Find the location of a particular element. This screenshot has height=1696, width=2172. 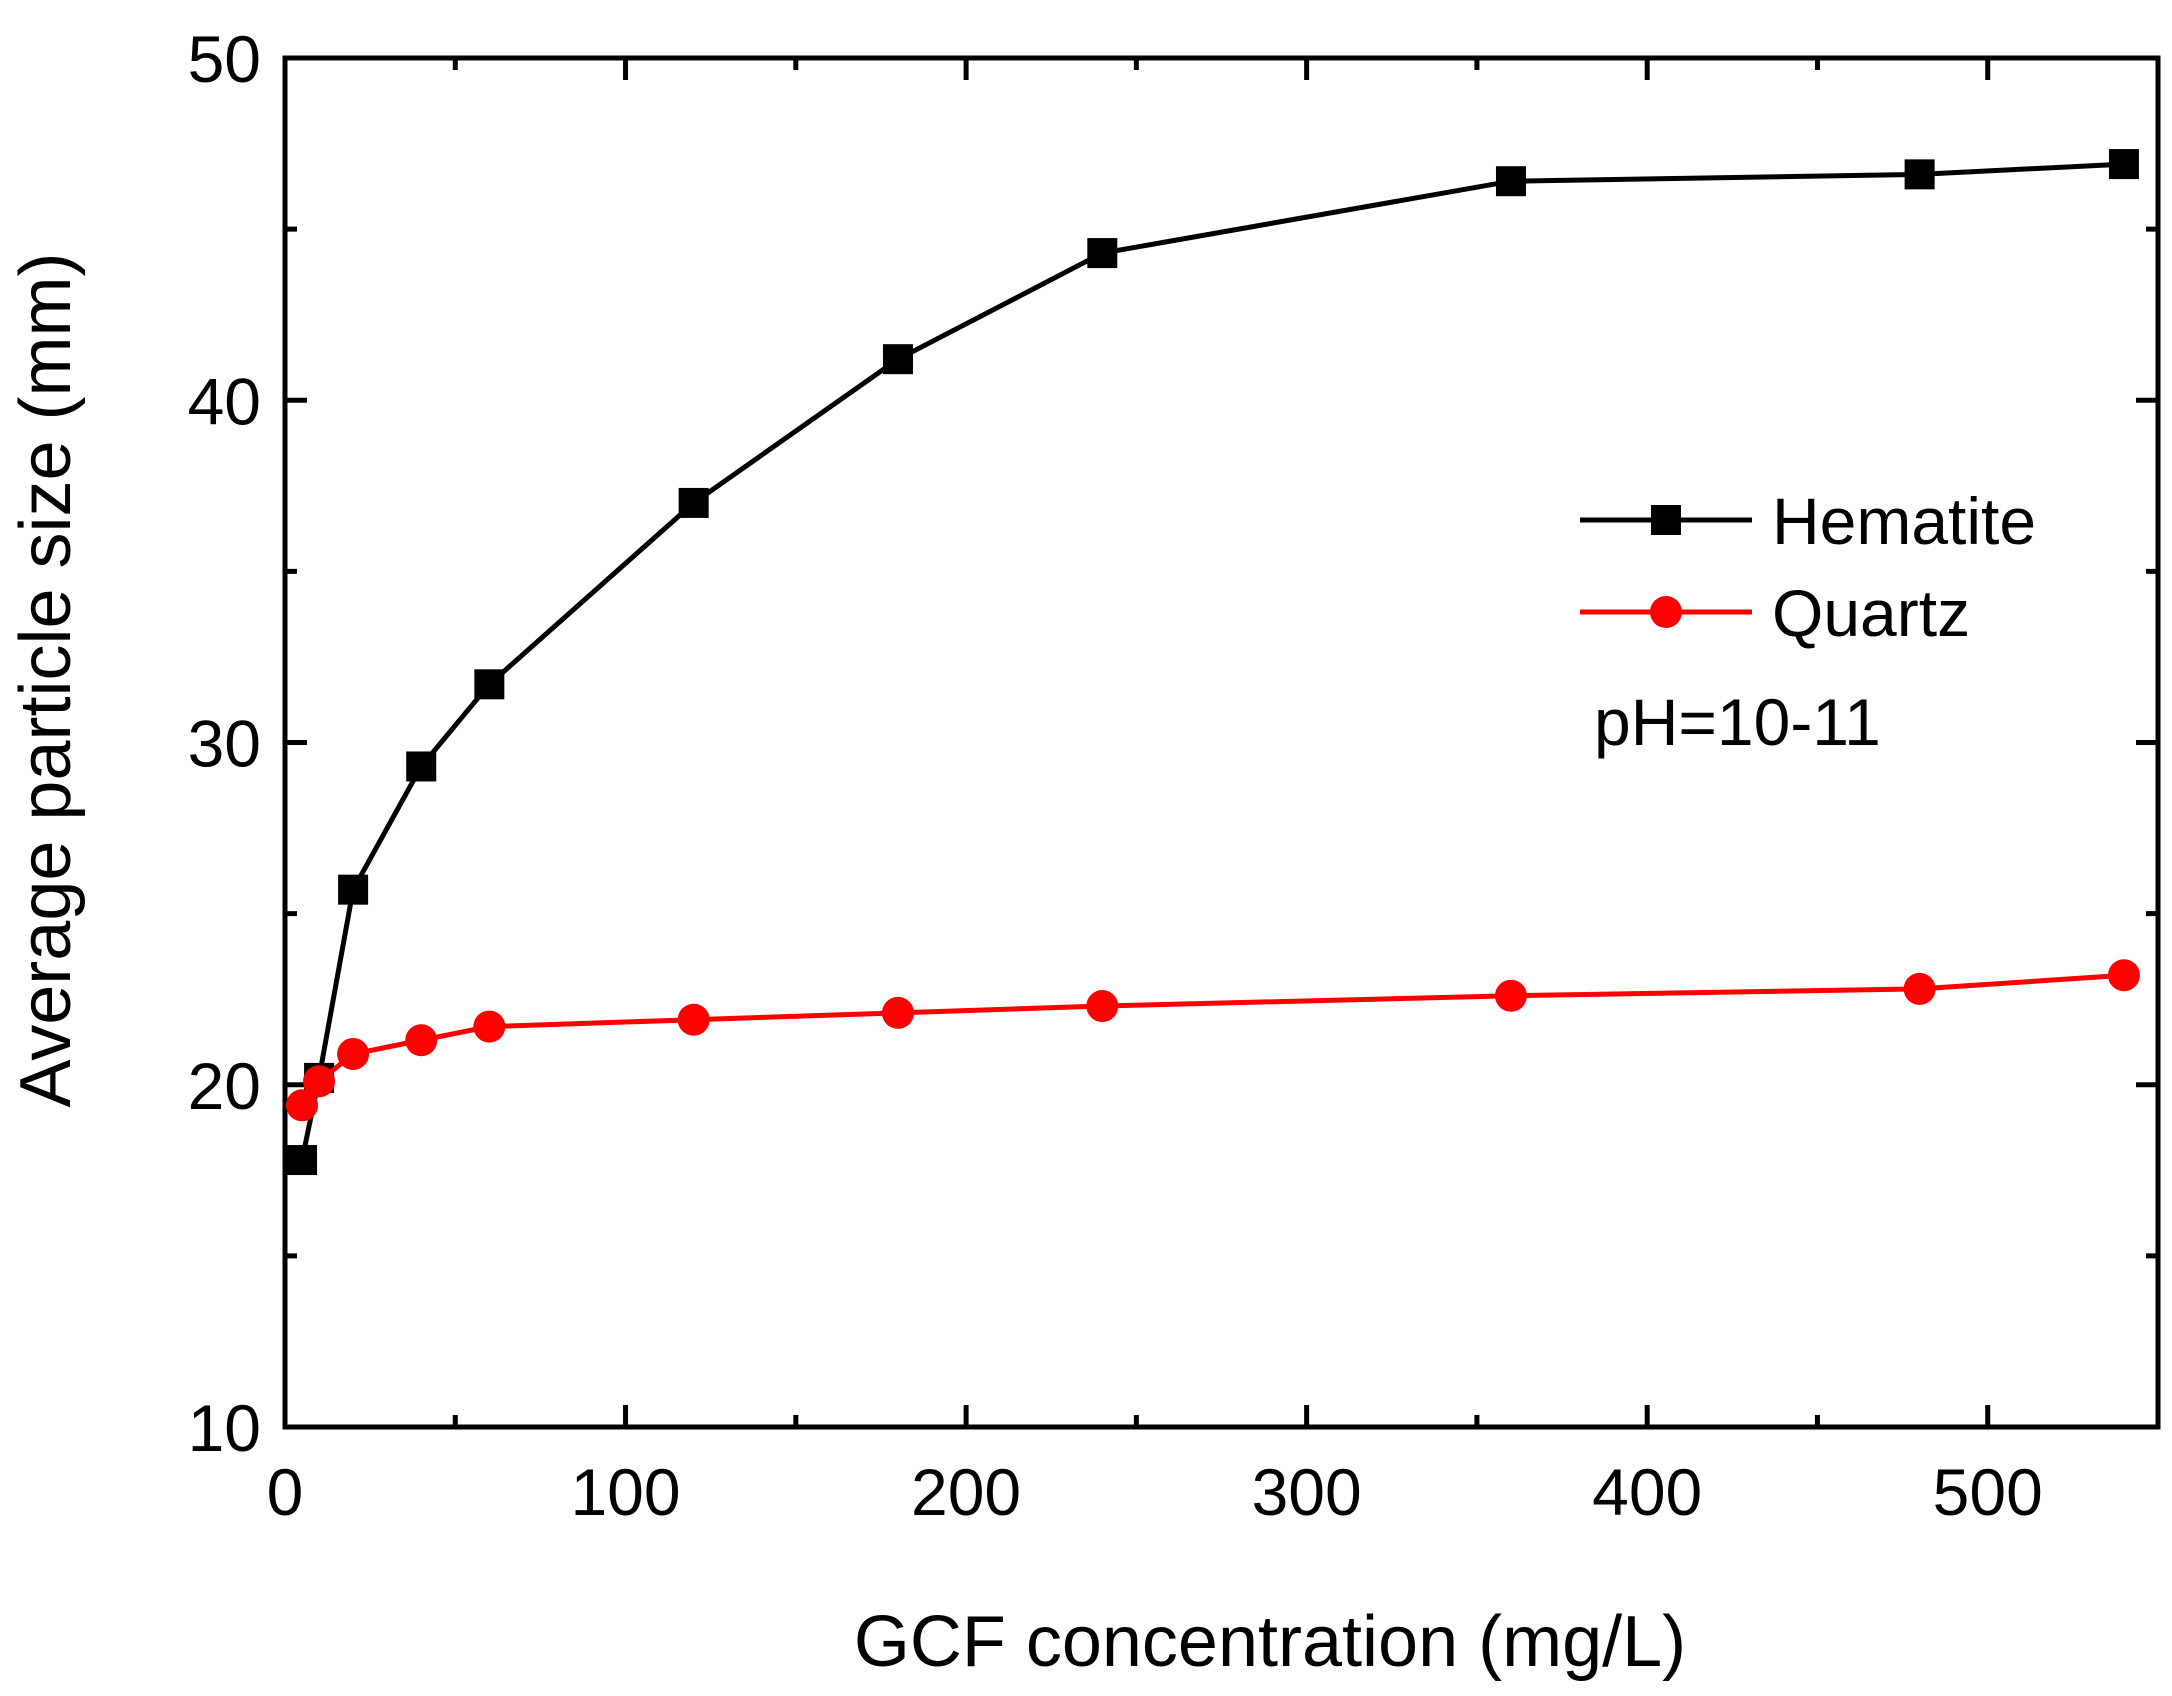

x-axis-title: GCF concentration (mg/L) is located at coordinates (1270, 1642).